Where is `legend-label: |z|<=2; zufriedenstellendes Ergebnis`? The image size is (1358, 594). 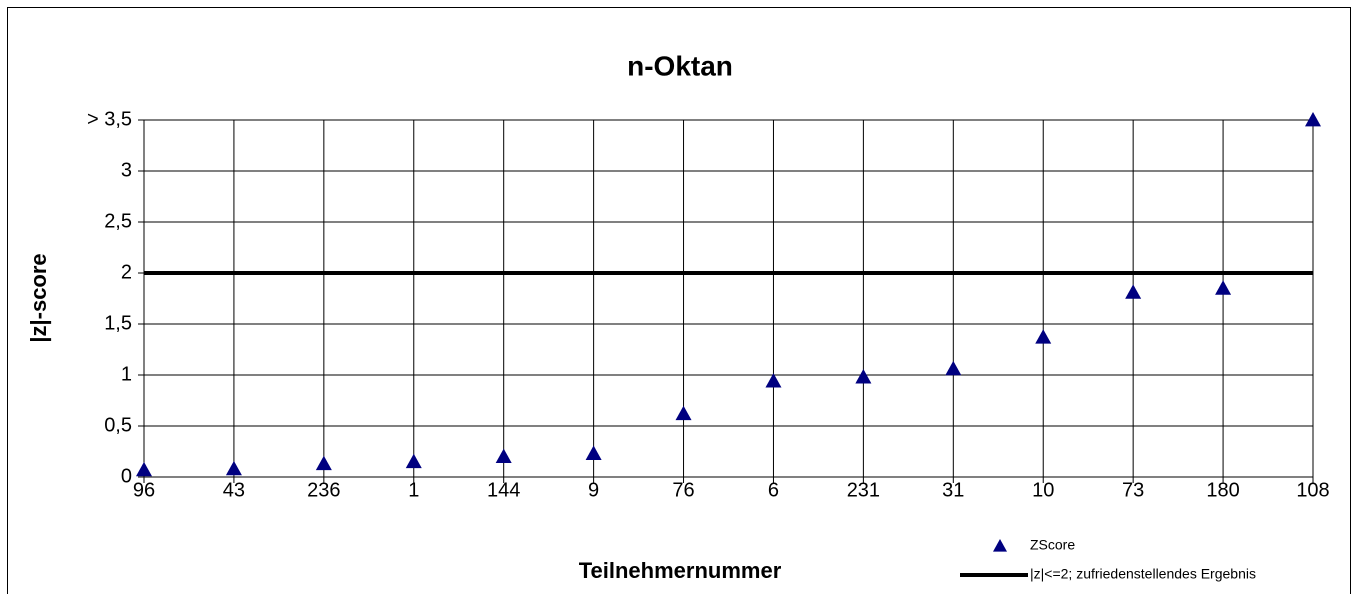
legend-label: |z|<=2; zufriedenstellendes Ergebnis is located at coordinates (1143, 574).